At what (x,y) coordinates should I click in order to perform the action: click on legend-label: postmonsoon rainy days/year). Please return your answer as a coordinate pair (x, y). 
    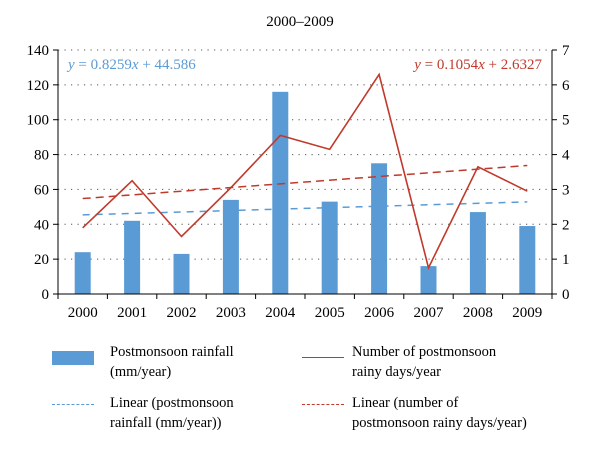
    Looking at the image, I should click on (439, 423).